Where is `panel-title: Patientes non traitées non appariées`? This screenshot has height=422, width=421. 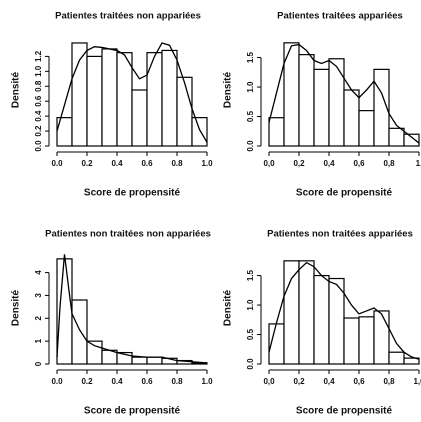
panel-title: Patientes non traitées non appariées is located at coordinates (128, 234).